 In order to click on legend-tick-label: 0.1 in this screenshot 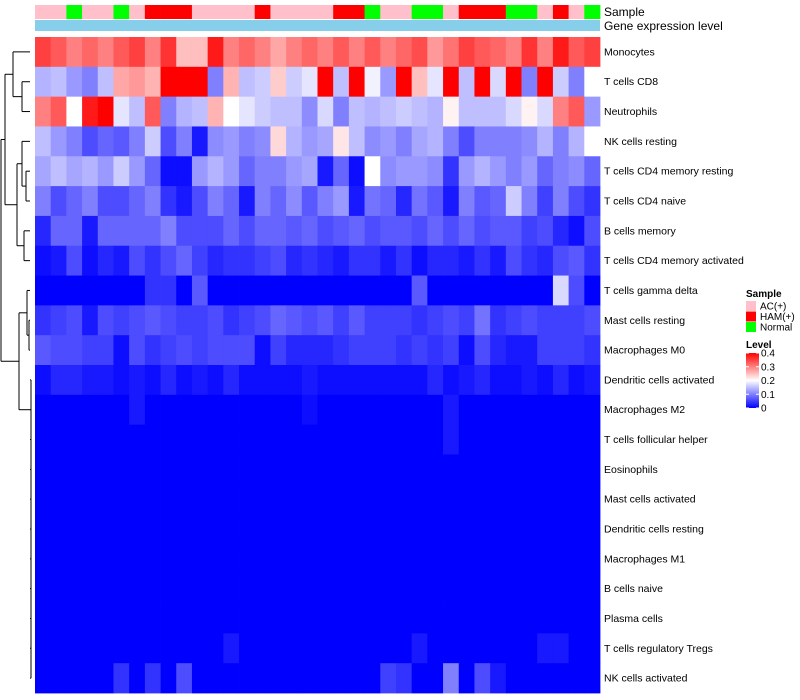, I will do `click(768, 395)`.